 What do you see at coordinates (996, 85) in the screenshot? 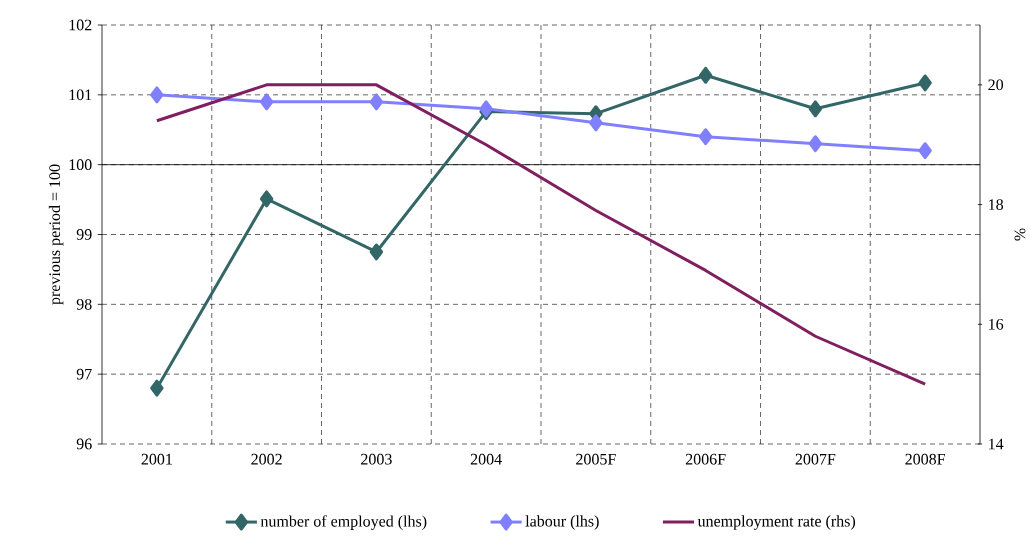
I see `y2-tick-label: 20` at bounding box center [996, 85].